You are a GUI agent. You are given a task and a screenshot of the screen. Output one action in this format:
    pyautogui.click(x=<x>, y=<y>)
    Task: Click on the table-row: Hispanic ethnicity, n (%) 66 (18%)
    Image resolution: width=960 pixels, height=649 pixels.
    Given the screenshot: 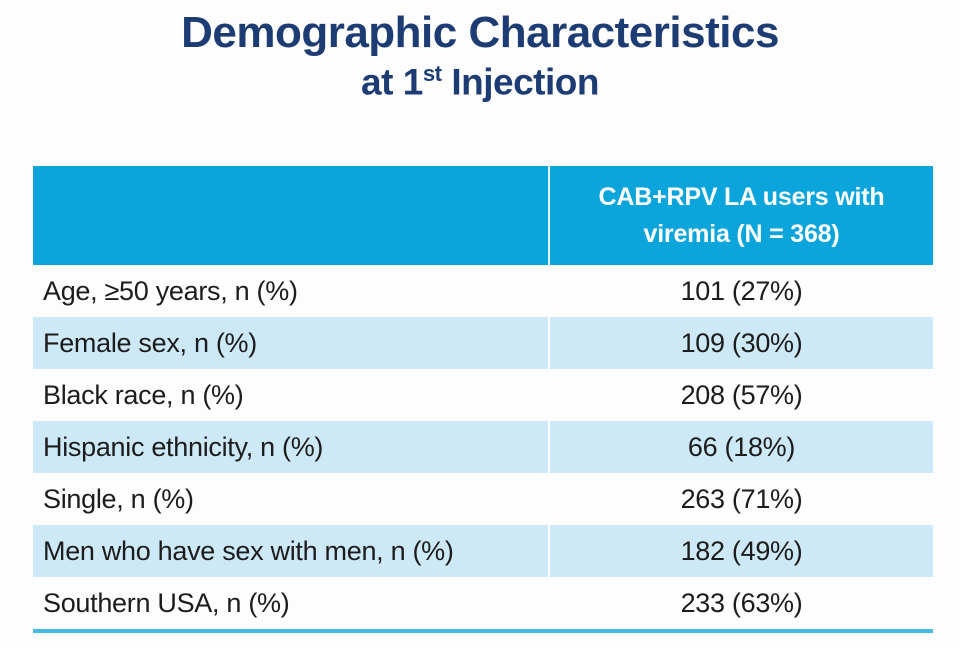 What is the action you would take?
    pyautogui.click(x=483, y=447)
    